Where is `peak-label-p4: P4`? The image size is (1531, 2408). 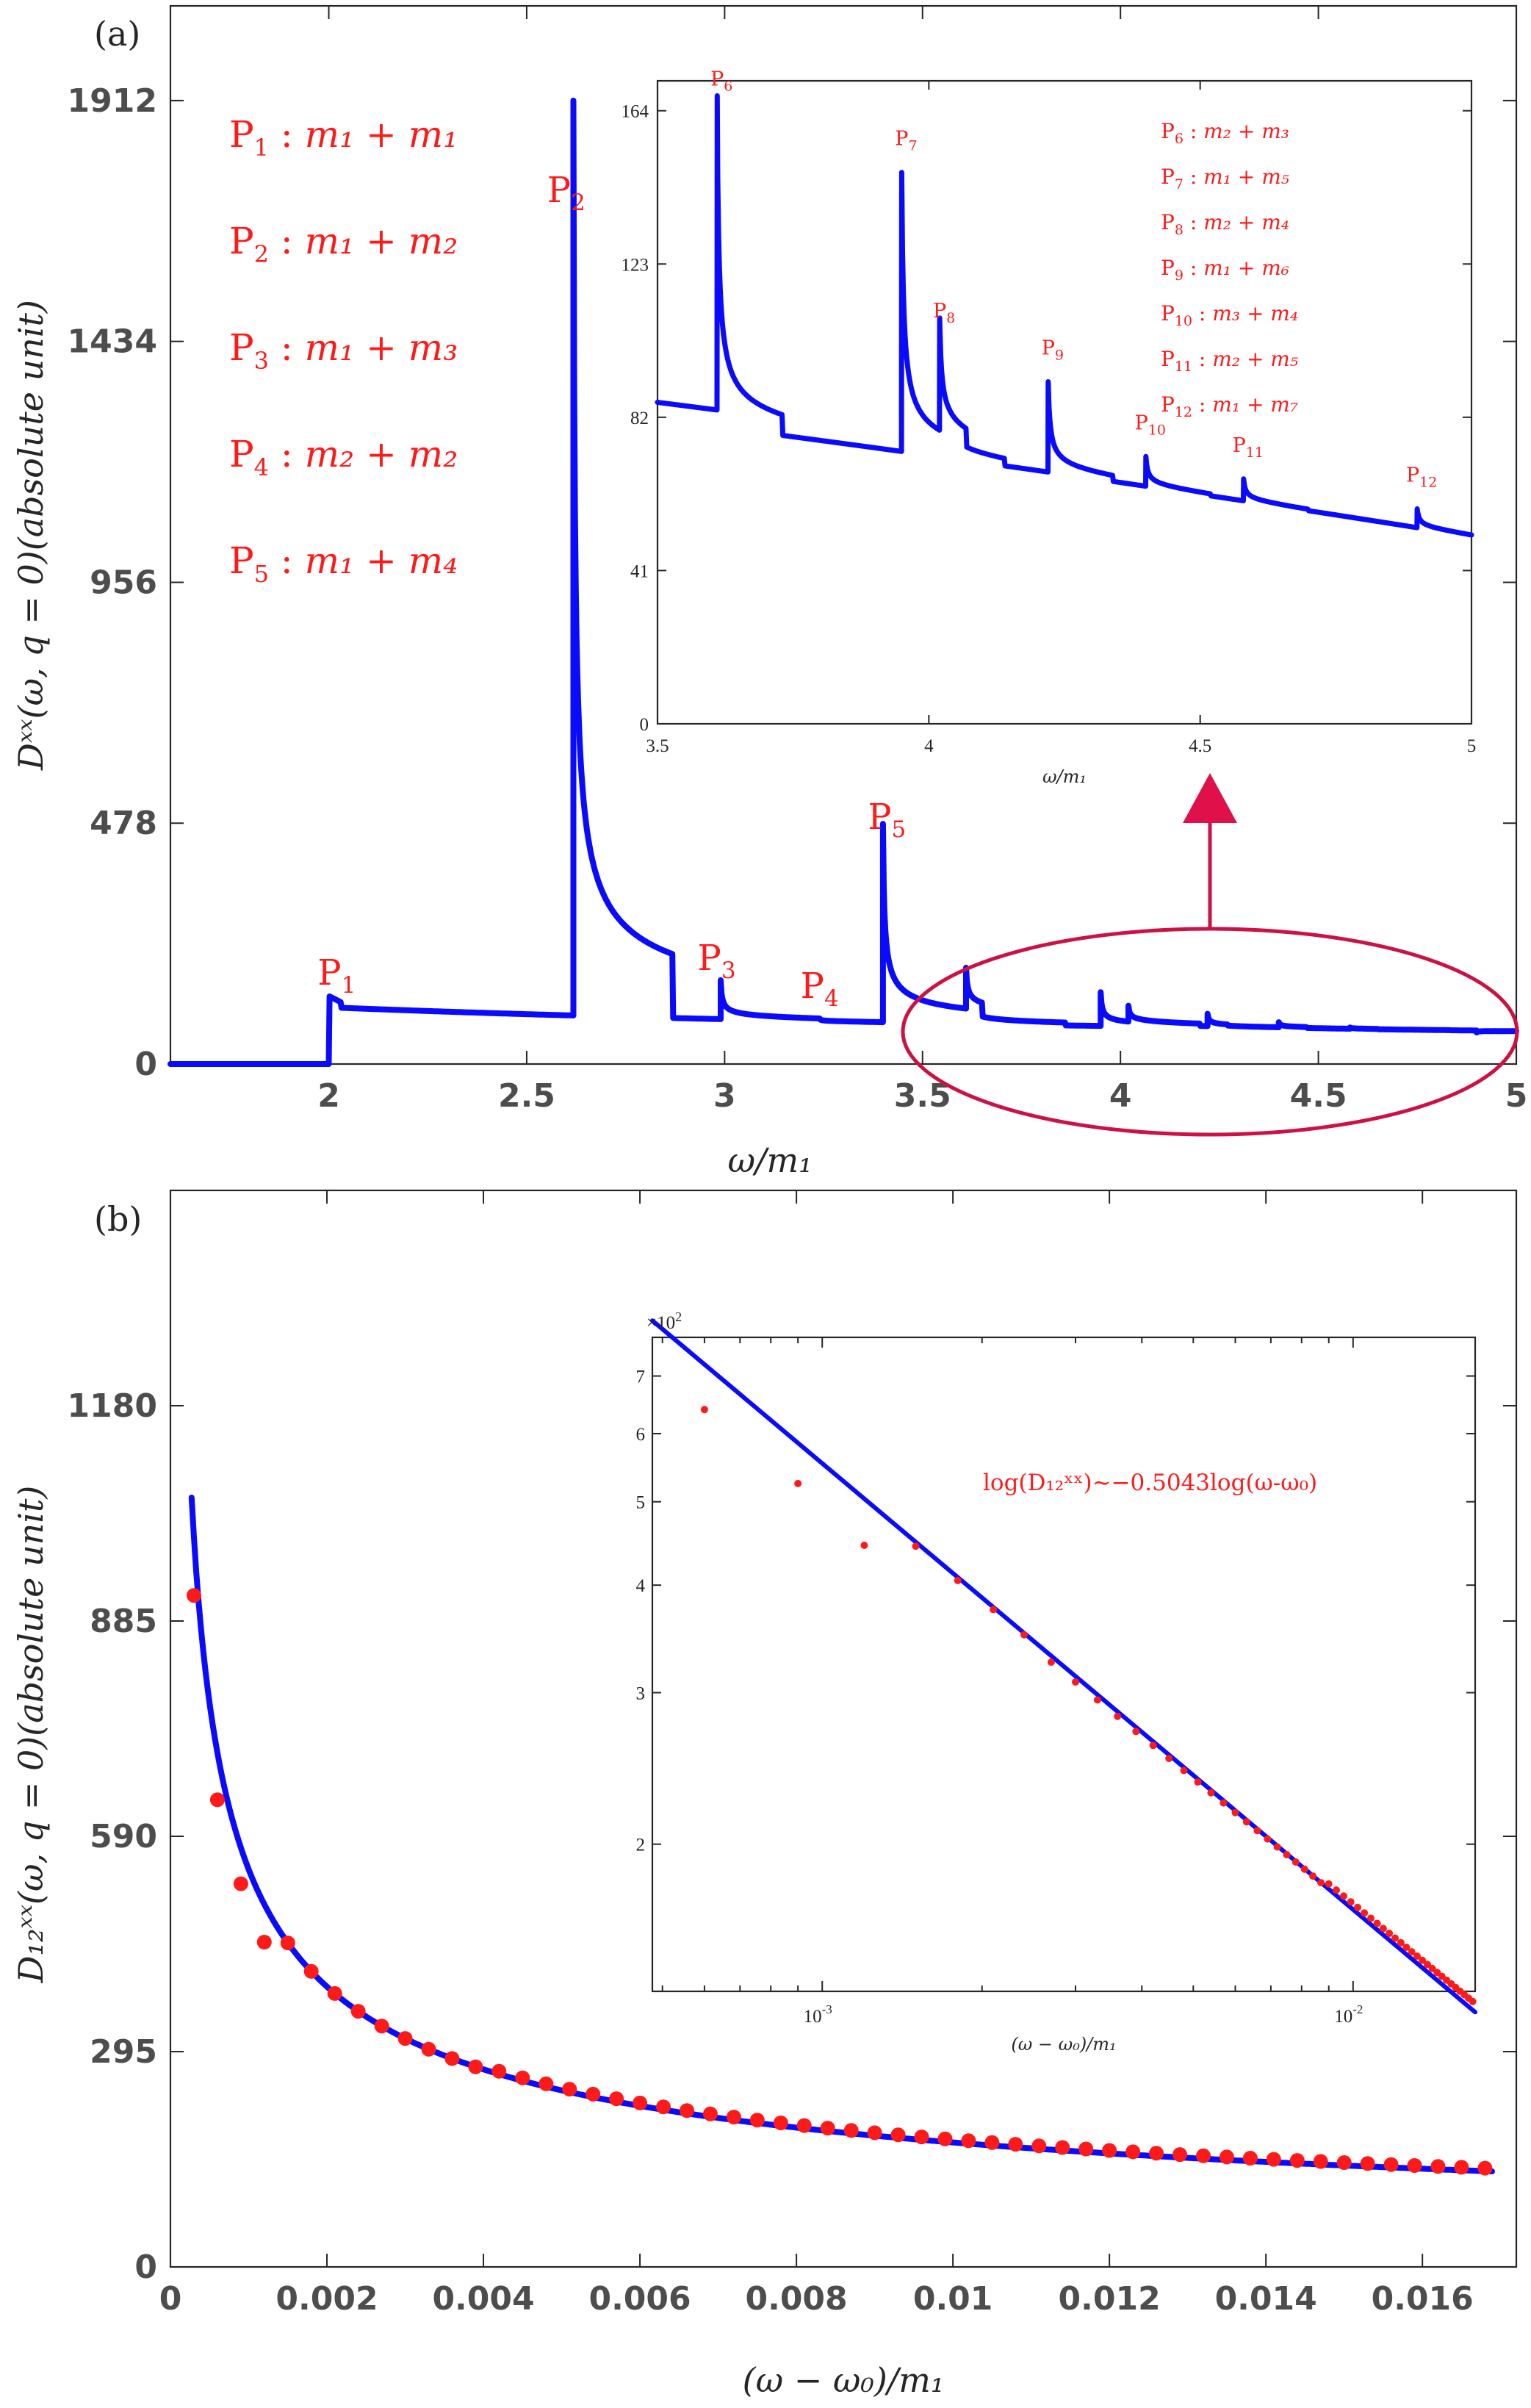 peak-label-p4: P4 is located at coordinates (820, 989).